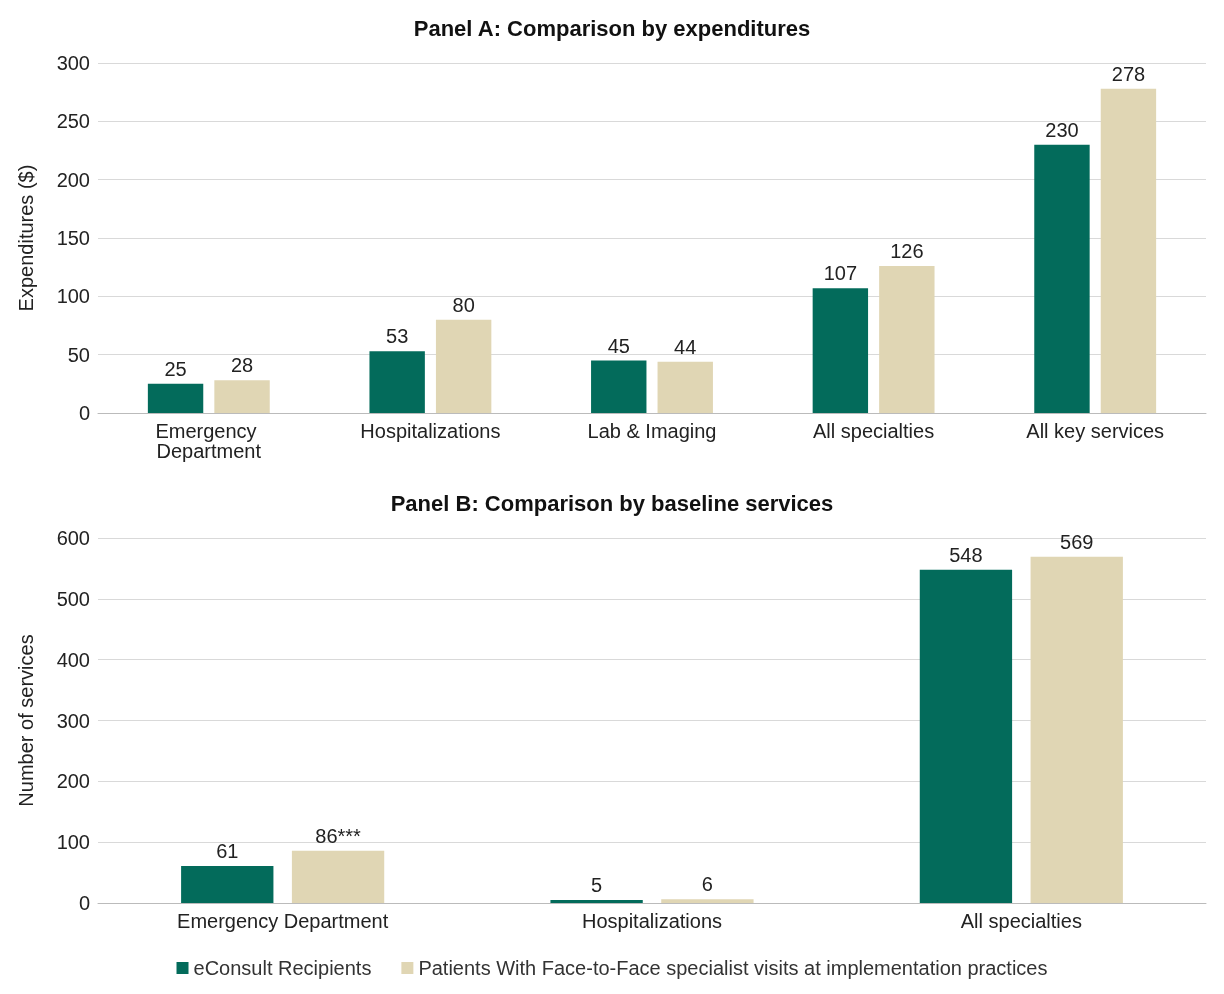  I want to click on x-tick-label: Lab & Imaging, so click(652, 431).